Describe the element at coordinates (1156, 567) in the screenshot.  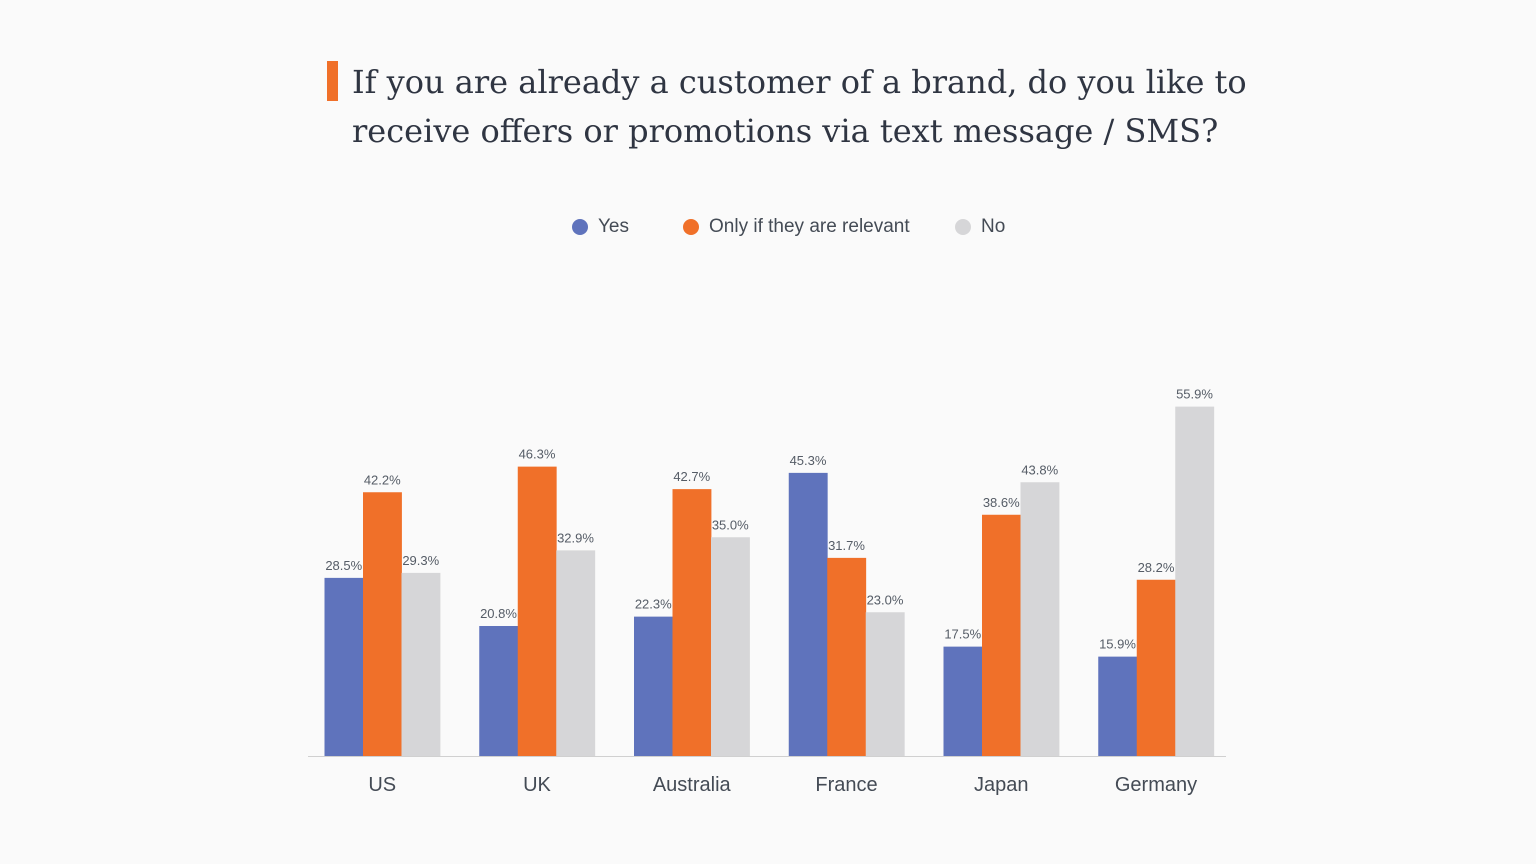
I see `data-label-germany-only-if-they-are-relevant: 28.2%` at that location.